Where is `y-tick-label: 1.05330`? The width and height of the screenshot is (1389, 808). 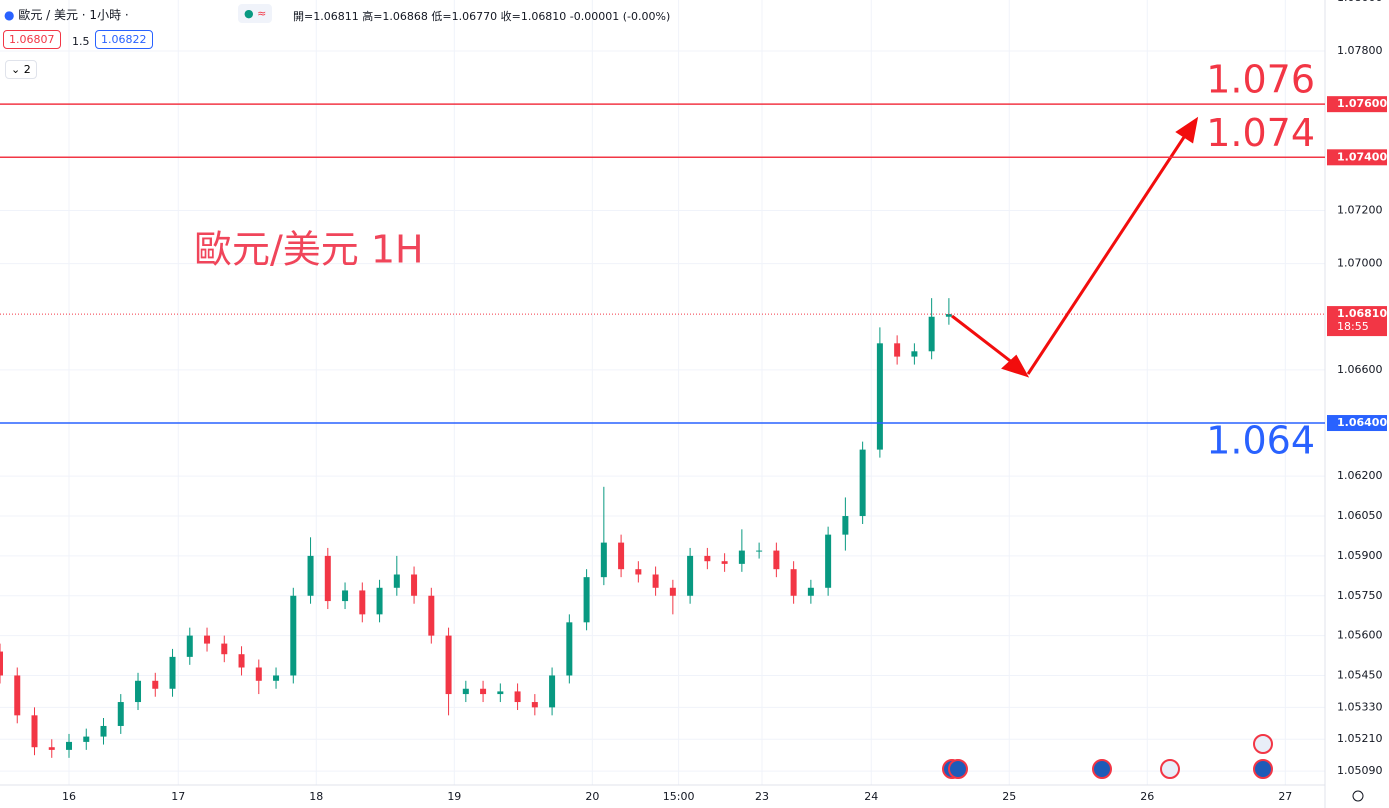
y-tick-label: 1.05330 is located at coordinates (1360, 706).